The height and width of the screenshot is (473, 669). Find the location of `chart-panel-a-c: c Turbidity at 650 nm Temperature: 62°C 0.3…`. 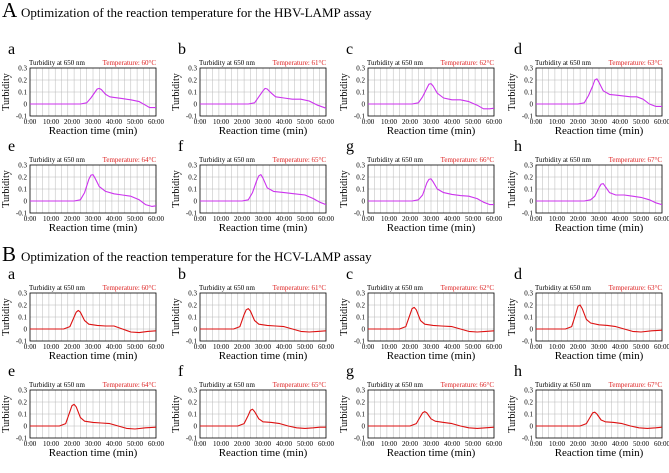

chart-panel-a-c: c Turbidity at 650 nm Temperature: 62°C 0.3… is located at coordinates (420, 89).